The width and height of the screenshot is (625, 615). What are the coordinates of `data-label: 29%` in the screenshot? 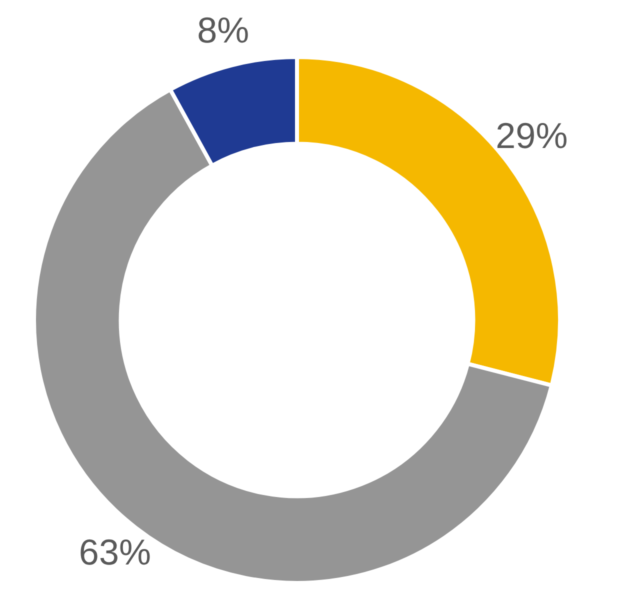 It's located at (532, 135).